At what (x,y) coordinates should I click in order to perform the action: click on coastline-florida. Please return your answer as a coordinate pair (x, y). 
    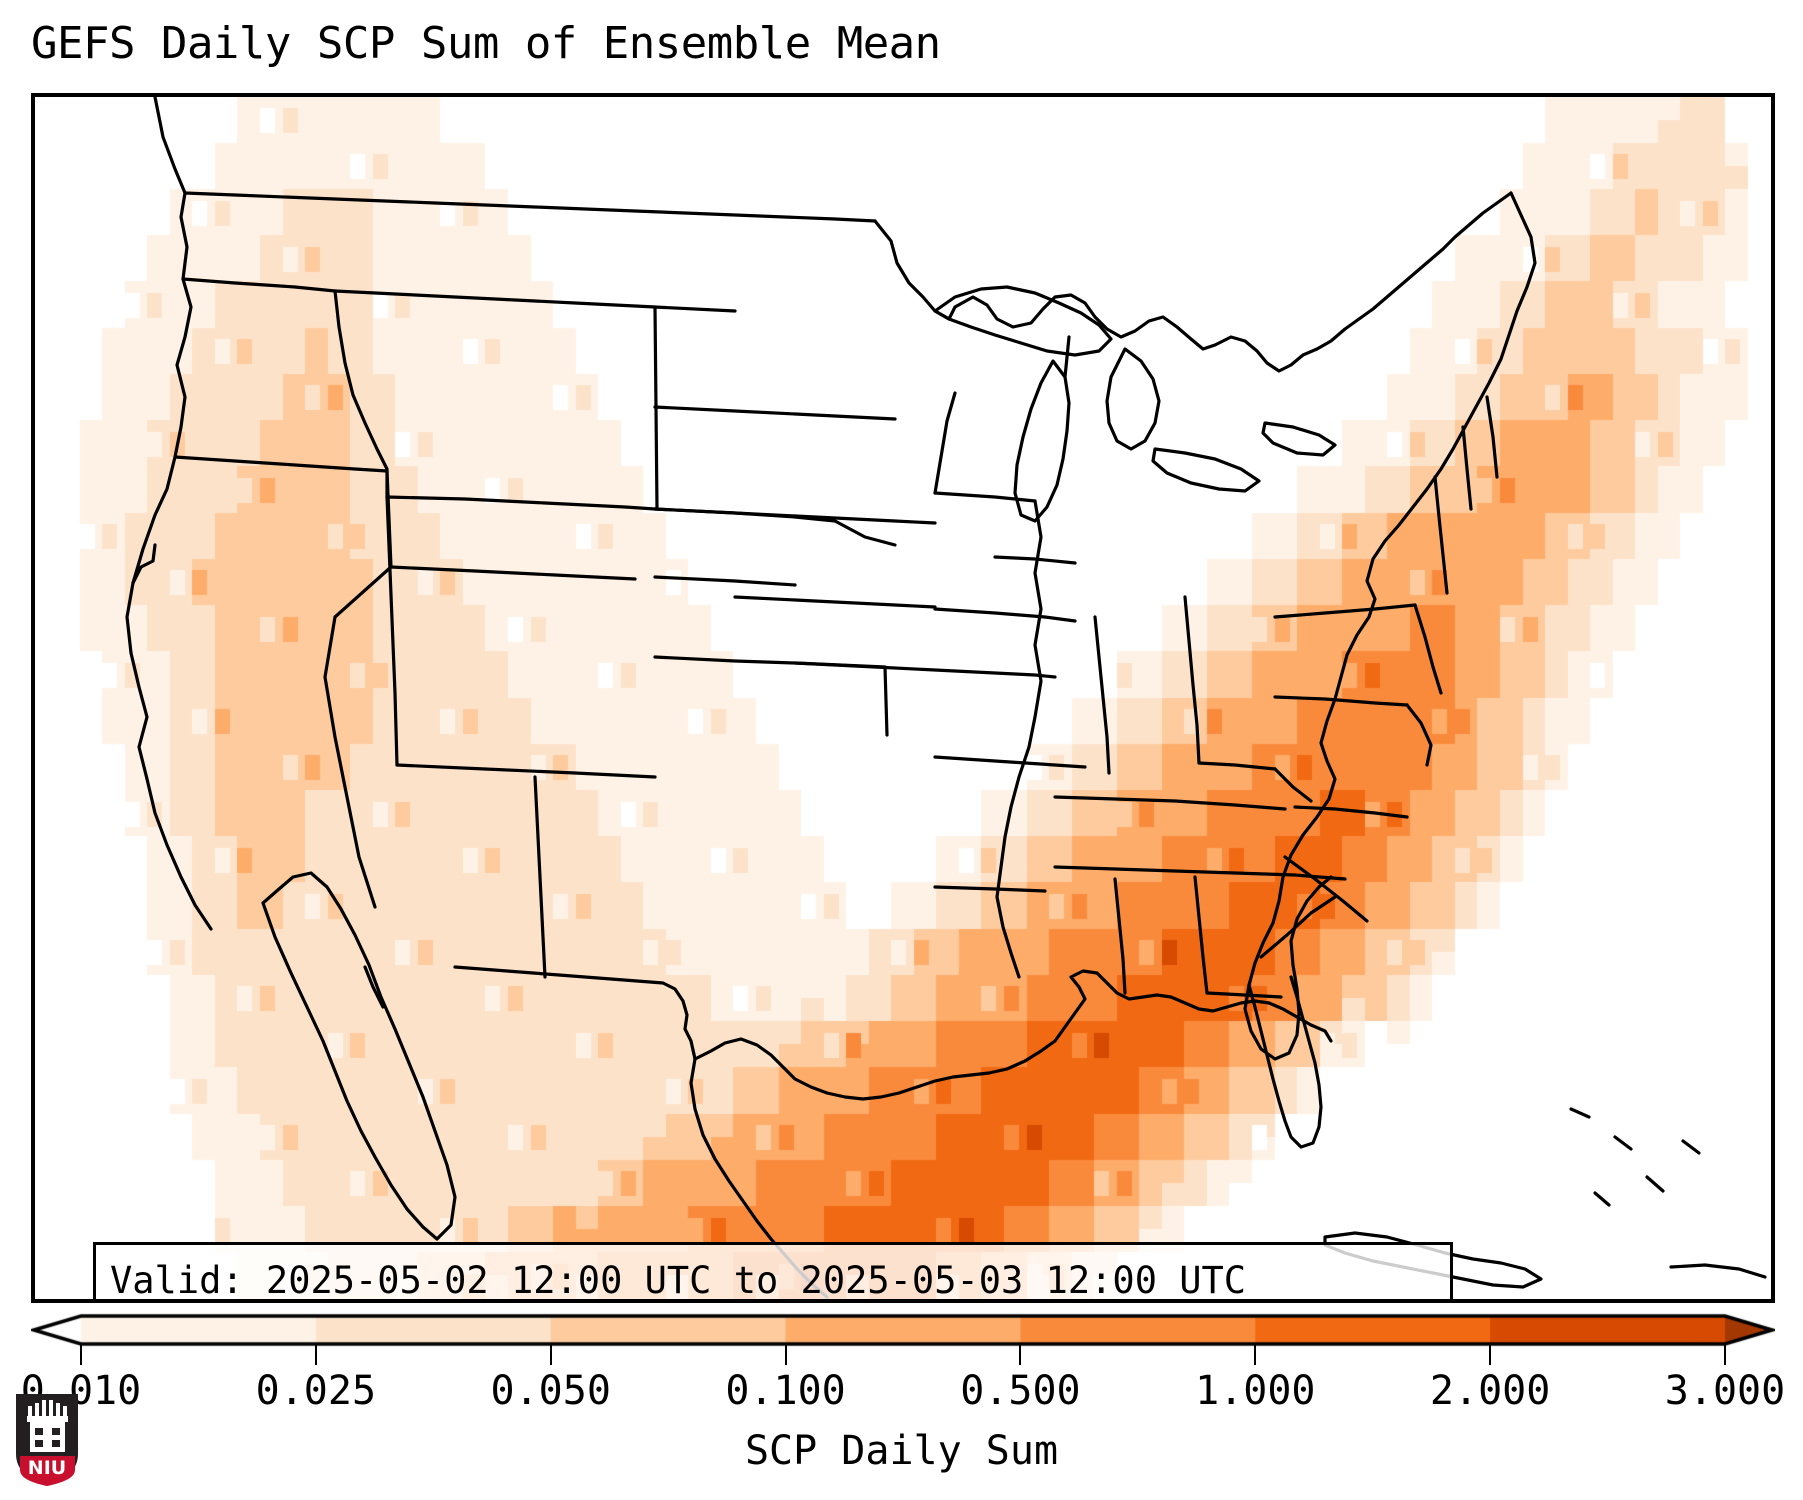
    Looking at the image, I should click on (1285, 1062).